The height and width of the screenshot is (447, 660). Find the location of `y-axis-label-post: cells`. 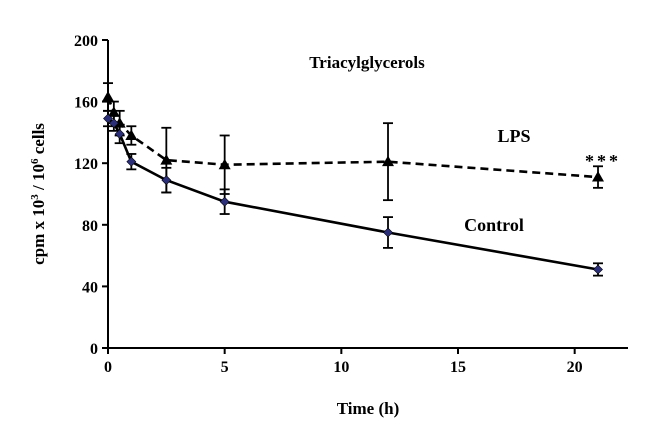

y-axis-label-post: cells is located at coordinates (38, 141).